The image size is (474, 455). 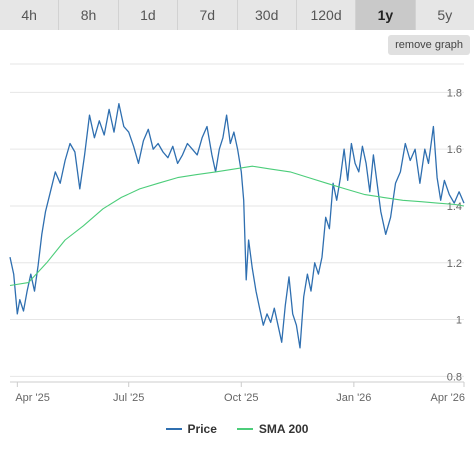 I want to click on legend-item-price: Price, so click(x=191, y=429).